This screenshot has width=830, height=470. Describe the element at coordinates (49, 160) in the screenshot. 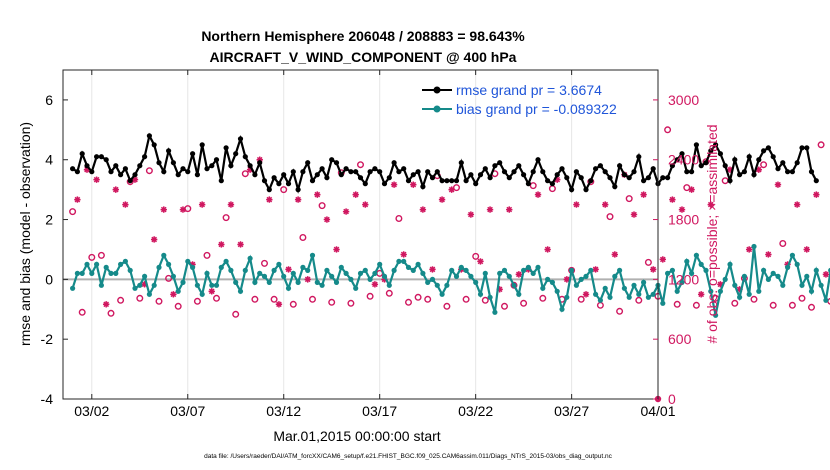

I see `y-left-tick-label: 4` at that location.